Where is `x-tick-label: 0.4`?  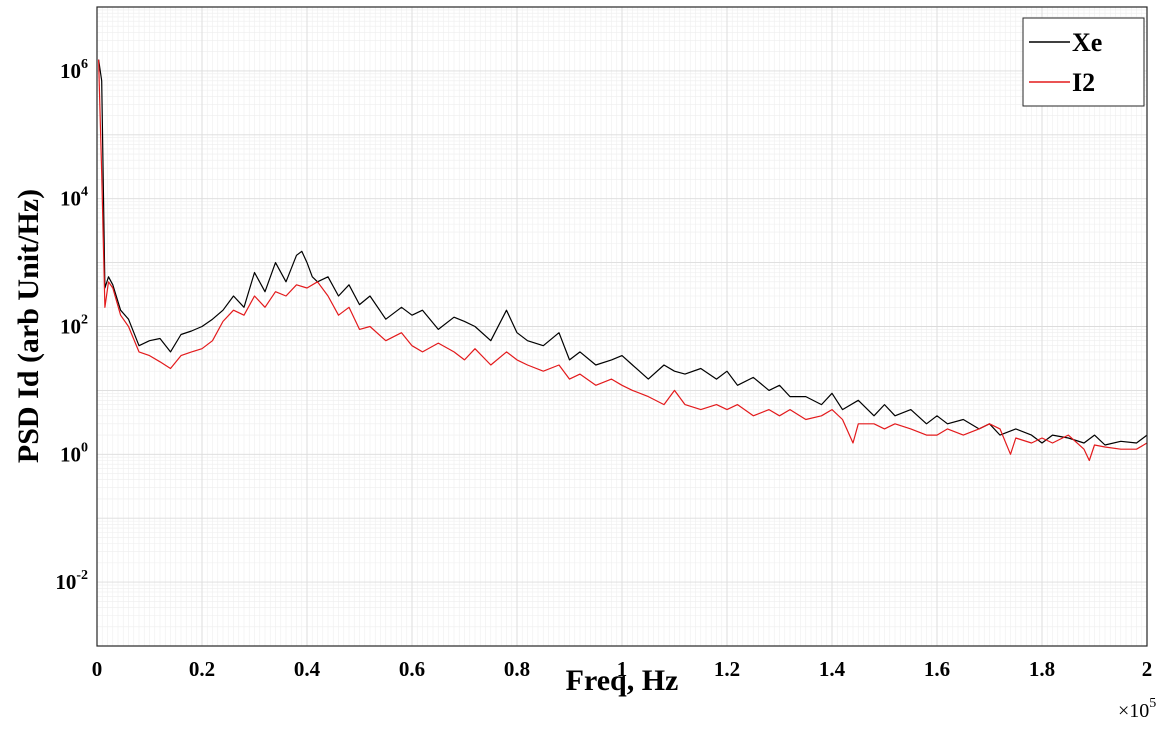 x-tick-label: 0.4 is located at coordinates (307, 669).